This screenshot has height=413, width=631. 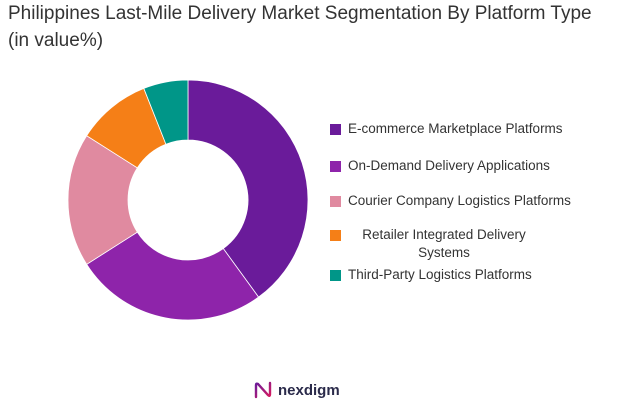 What do you see at coordinates (455, 128) in the screenshot?
I see `legend-label: E-commerce Marketplace Platforms` at bounding box center [455, 128].